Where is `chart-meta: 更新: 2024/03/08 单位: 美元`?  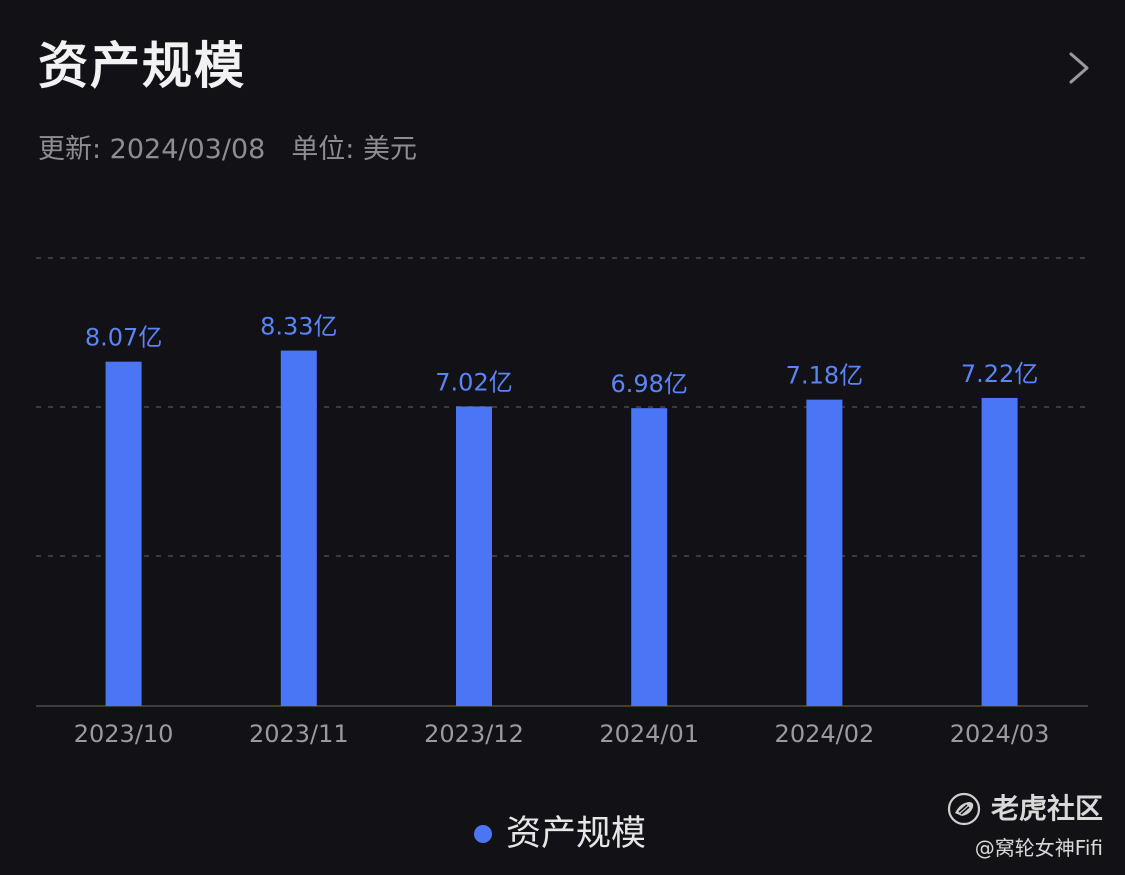 chart-meta: 更新: 2024/03/08 单位: 美元 is located at coordinates (227, 150).